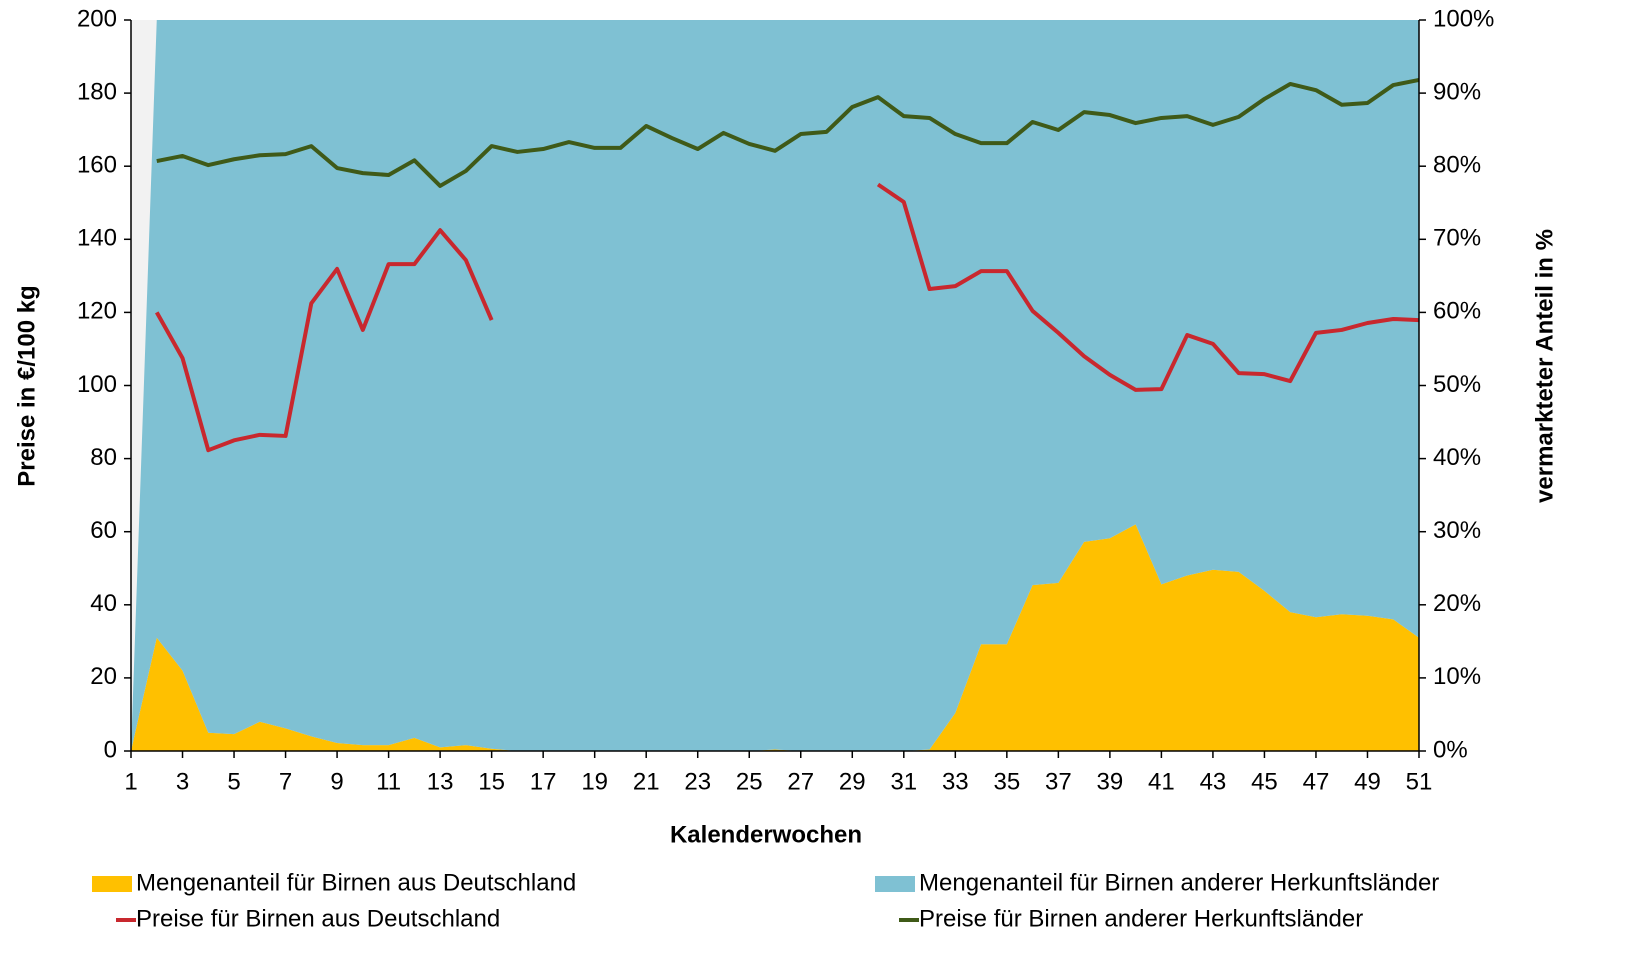 The width and height of the screenshot is (1641, 976). Describe the element at coordinates (1367, 781) in the screenshot. I see `x-tick-label: 49` at that location.